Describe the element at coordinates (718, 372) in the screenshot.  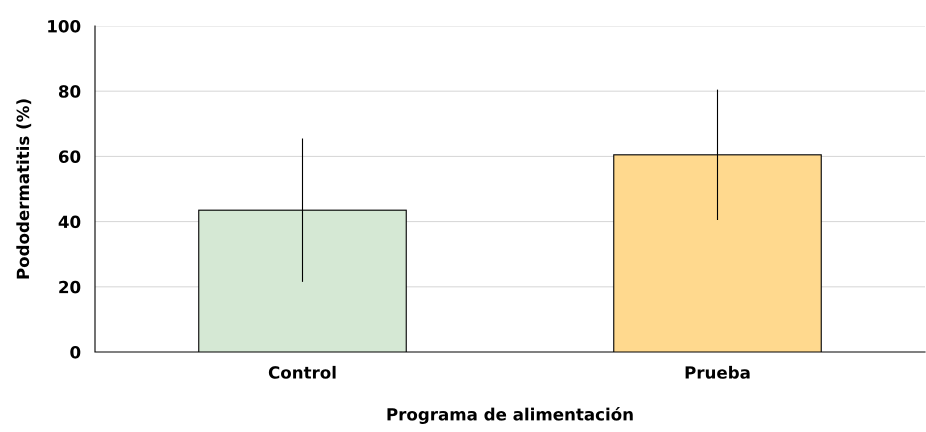
I see `x-tick-label: Prueba` at that location.